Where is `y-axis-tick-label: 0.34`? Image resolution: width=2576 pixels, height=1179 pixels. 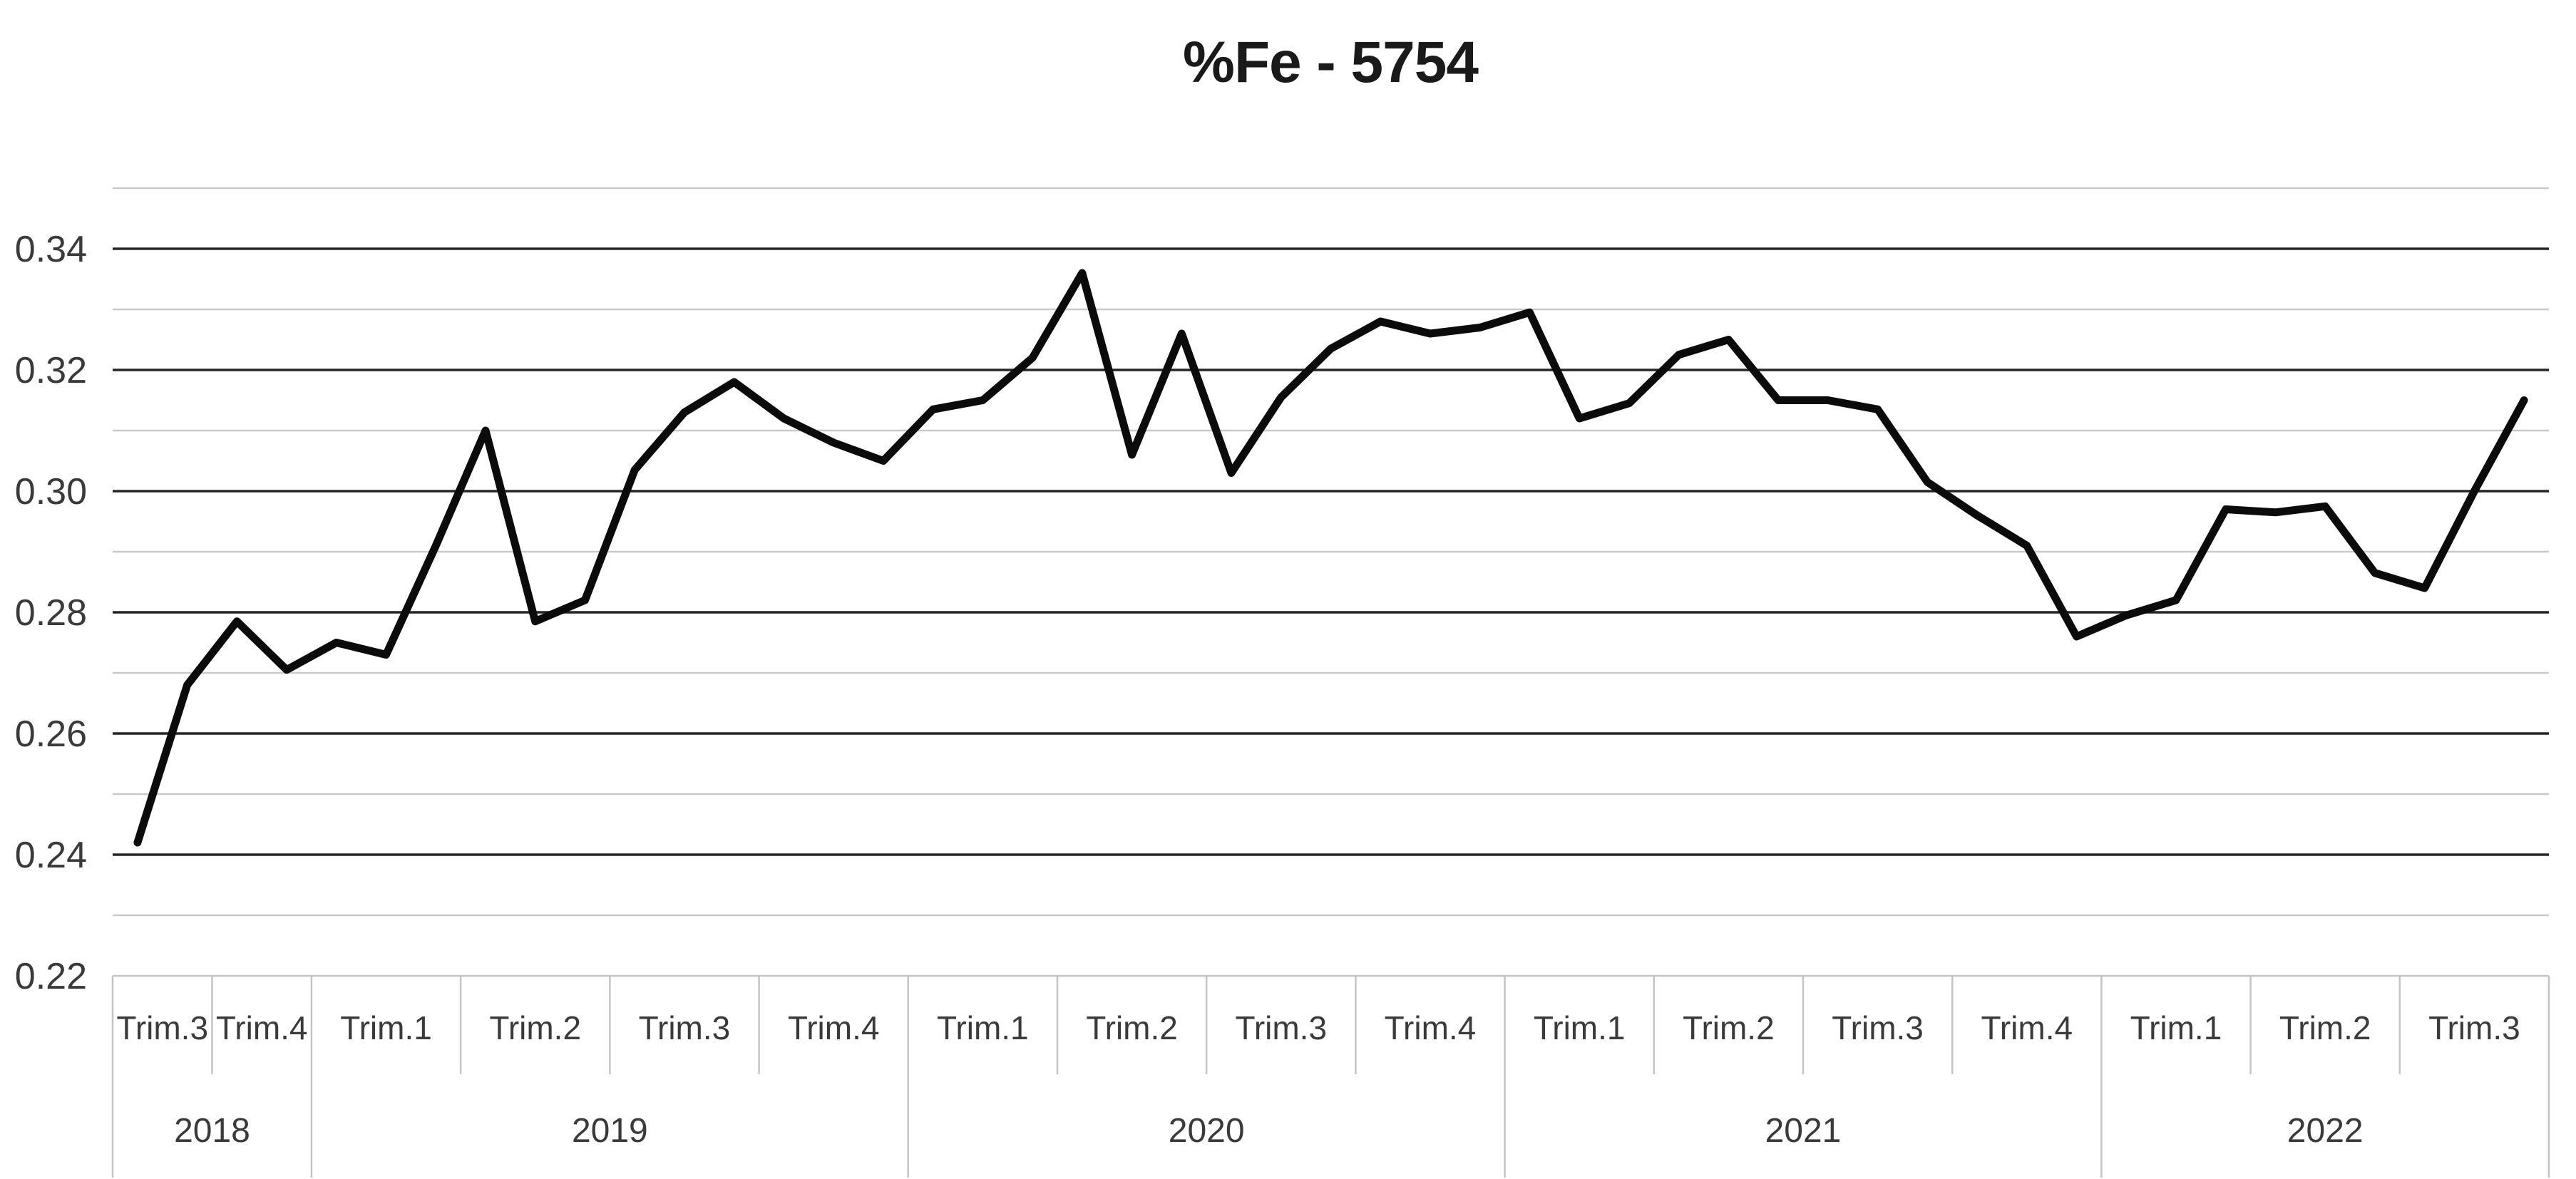
y-axis-tick-label: 0.34 is located at coordinates (51, 249).